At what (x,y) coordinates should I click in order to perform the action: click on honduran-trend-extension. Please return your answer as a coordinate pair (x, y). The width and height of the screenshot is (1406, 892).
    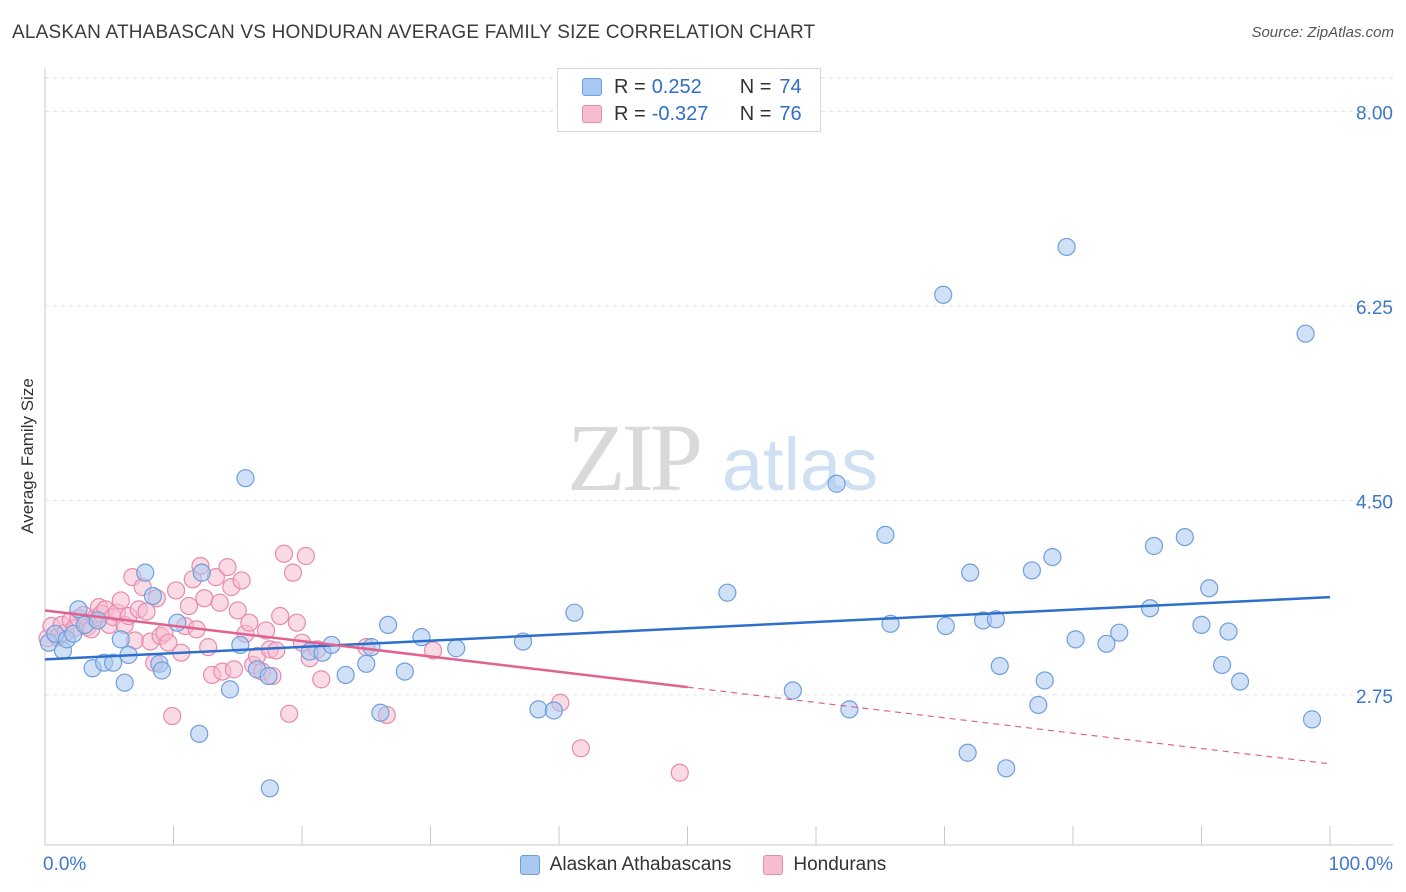
    Looking at the image, I should click on (1009, 725).